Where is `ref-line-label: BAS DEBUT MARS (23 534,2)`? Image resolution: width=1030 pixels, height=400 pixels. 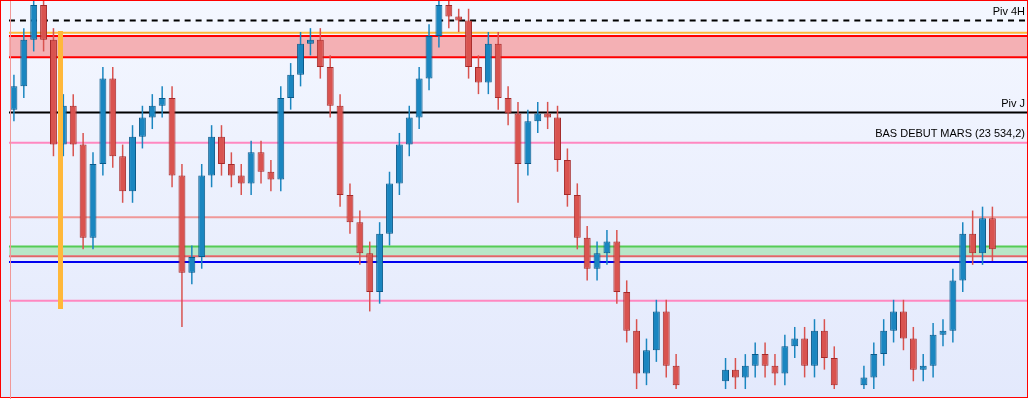 ref-line-label: BAS DEBUT MARS (23 534,2) is located at coordinates (950, 133).